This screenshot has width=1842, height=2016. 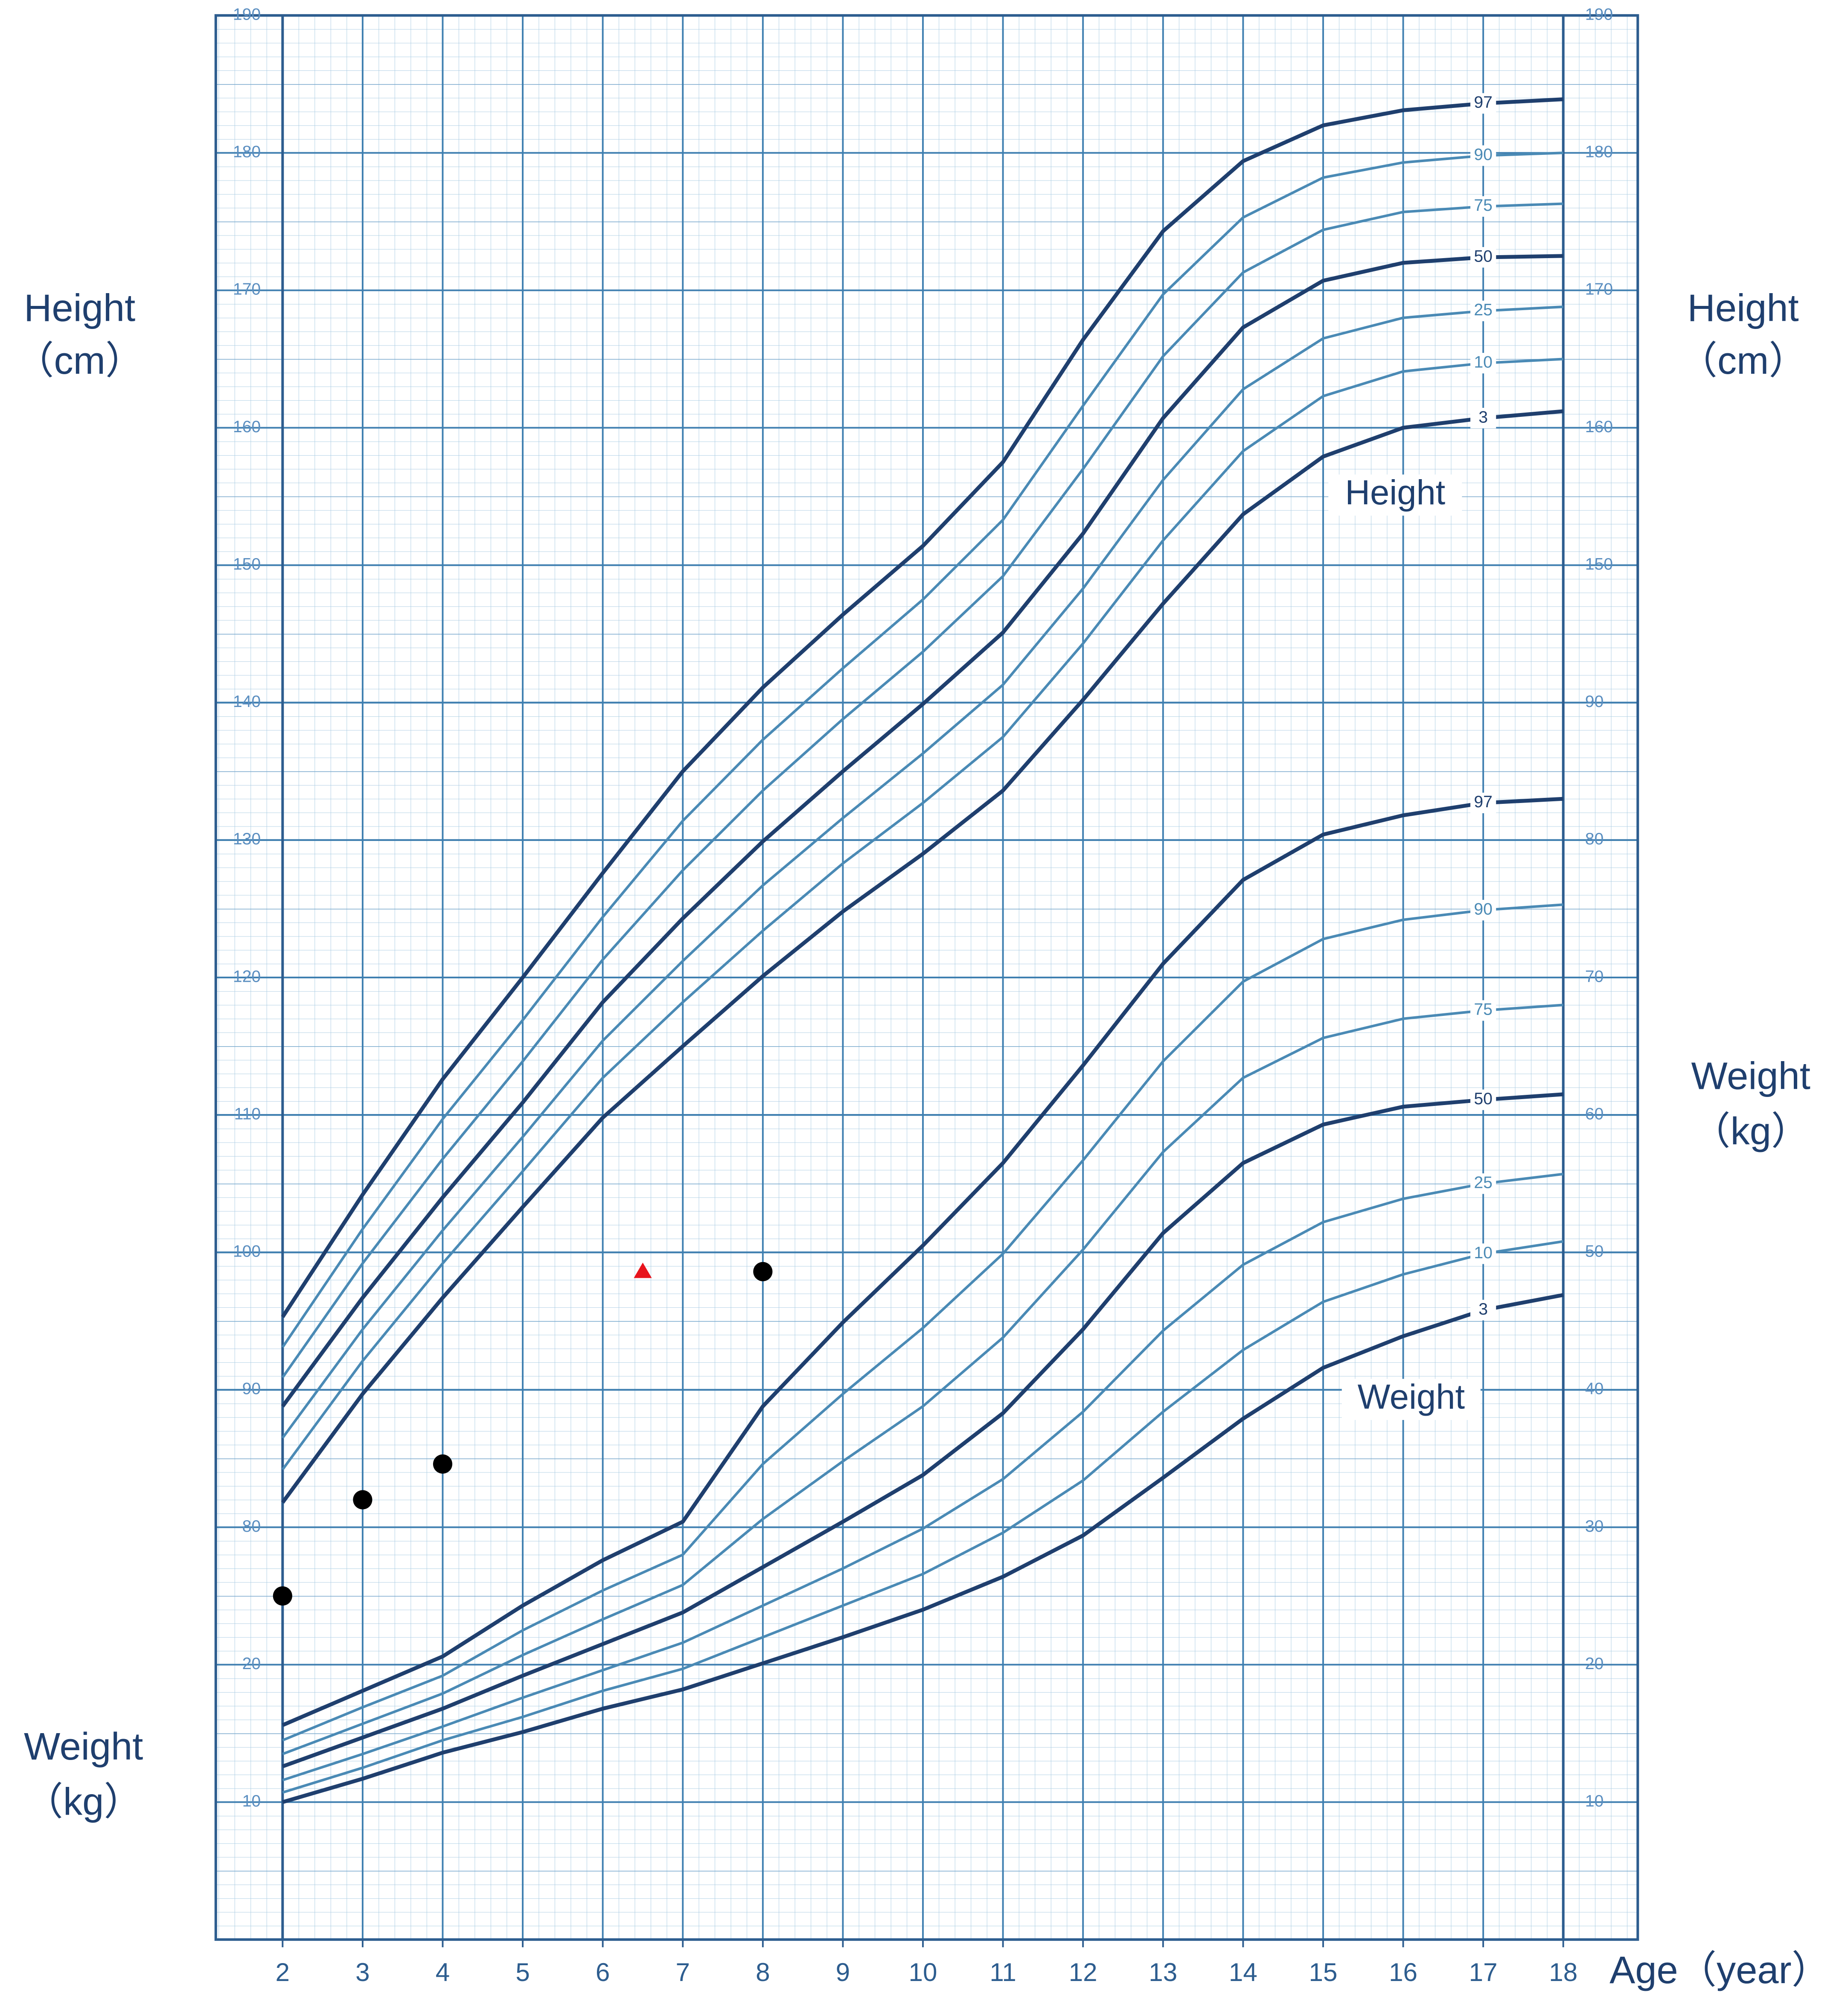 I want to click on y2-axis-title: Weight, so click(x=1750, y=1076).